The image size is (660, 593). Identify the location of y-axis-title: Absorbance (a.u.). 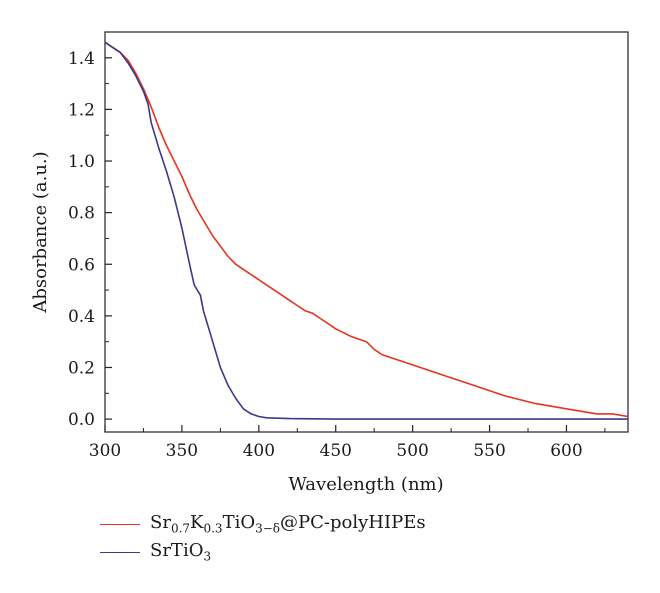
(40, 232).